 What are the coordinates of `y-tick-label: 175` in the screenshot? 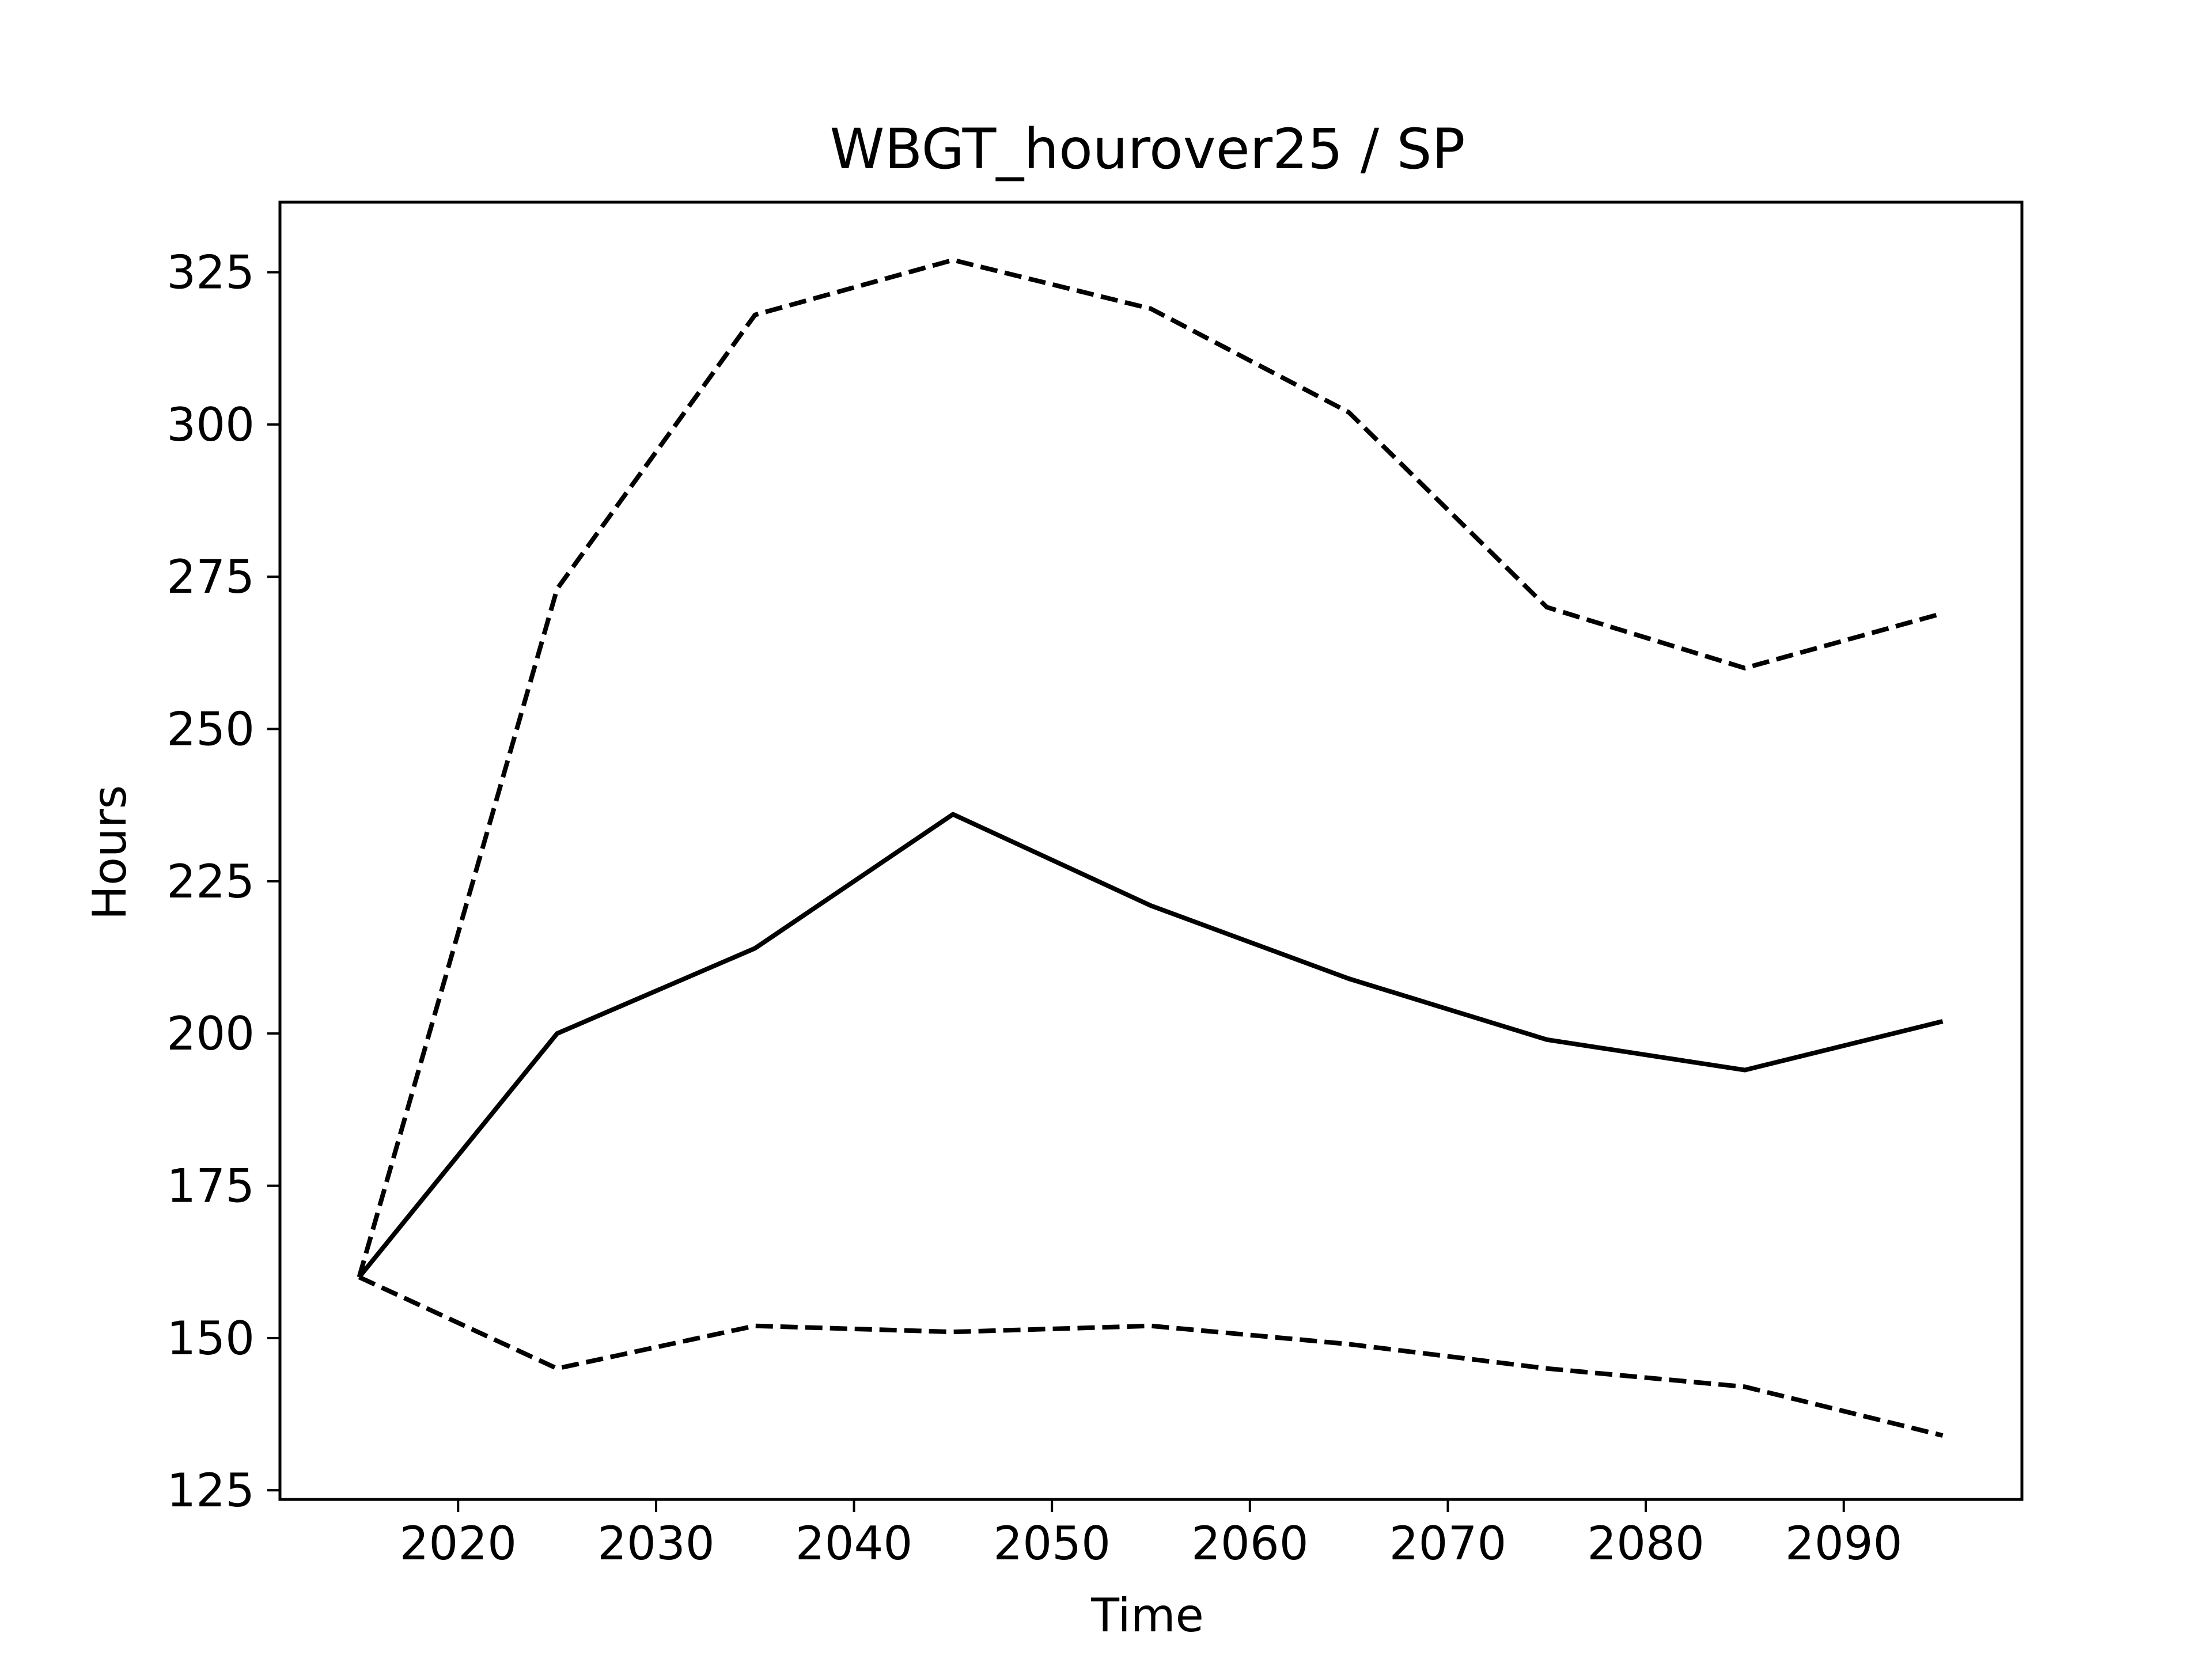 It's located at (210, 1186).